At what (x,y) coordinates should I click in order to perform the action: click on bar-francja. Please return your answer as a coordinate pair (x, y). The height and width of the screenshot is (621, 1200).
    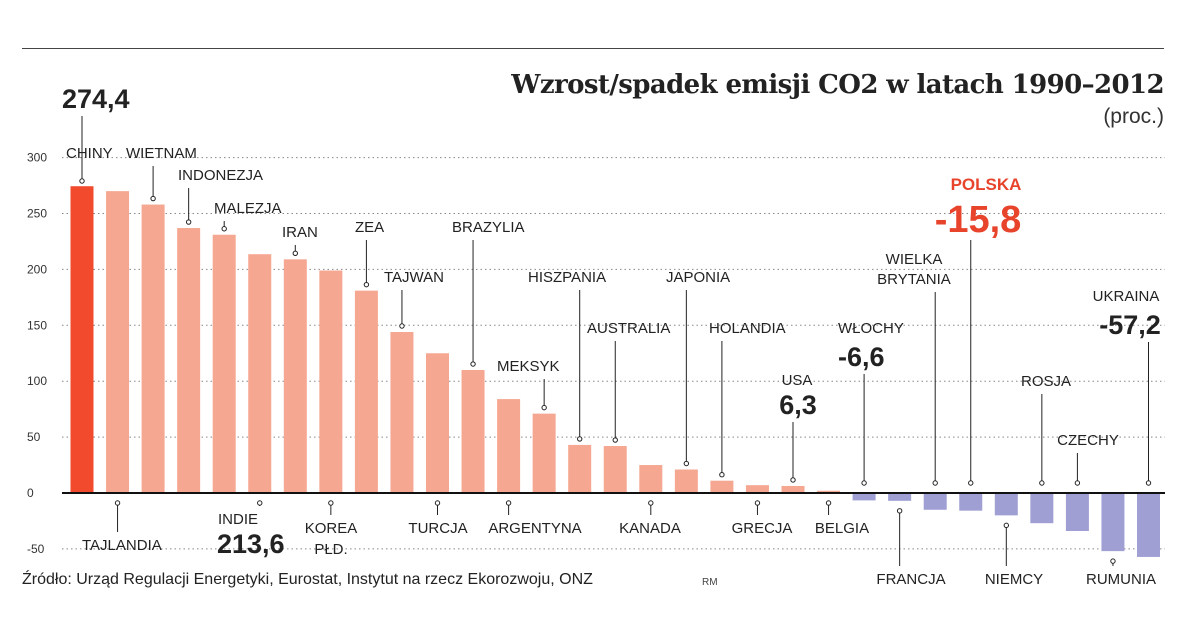
    Looking at the image, I should click on (900, 497).